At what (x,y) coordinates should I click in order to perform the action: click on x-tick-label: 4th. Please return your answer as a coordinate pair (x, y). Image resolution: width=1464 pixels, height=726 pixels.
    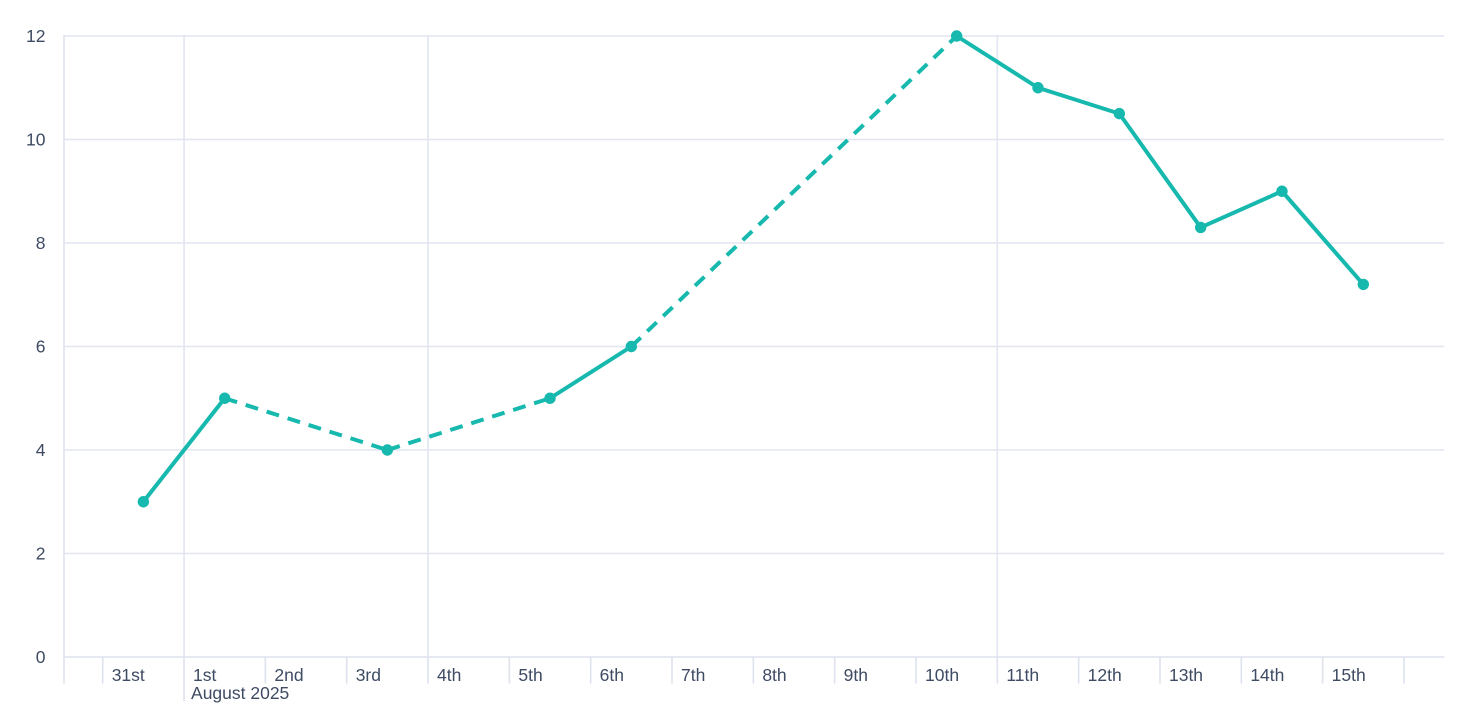
    Looking at the image, I should click on (449, 675).